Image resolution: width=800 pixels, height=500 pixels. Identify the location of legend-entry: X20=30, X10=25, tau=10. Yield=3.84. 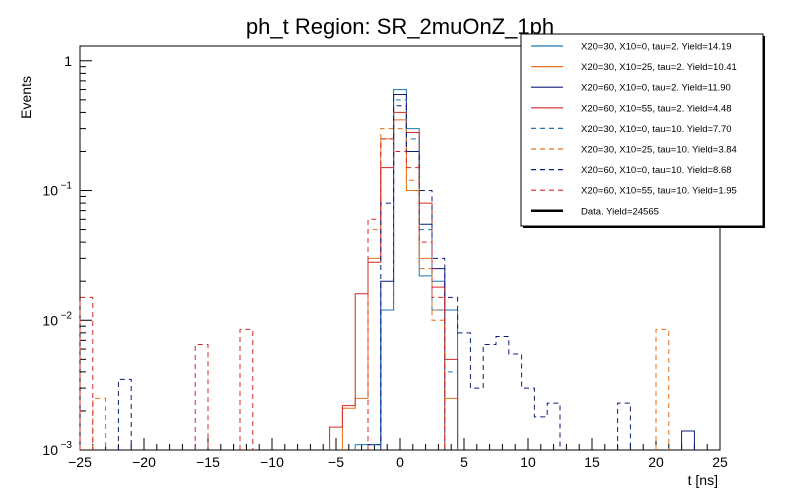
(659, 150).